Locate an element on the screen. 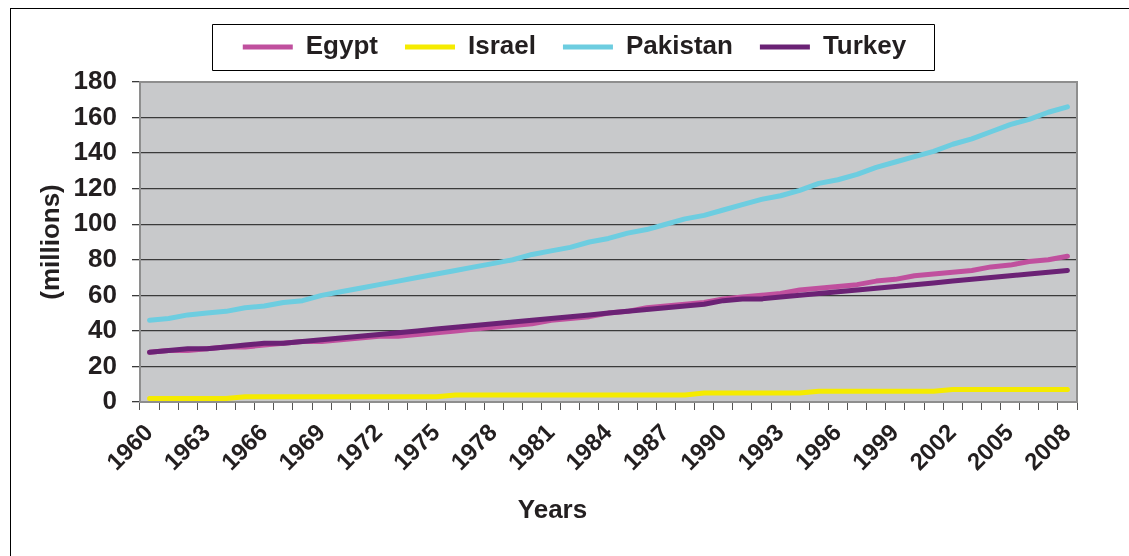 The width and height of the screenshot is (1129, 556). y-tick-label: 20 is located at coordinates (102, 364).